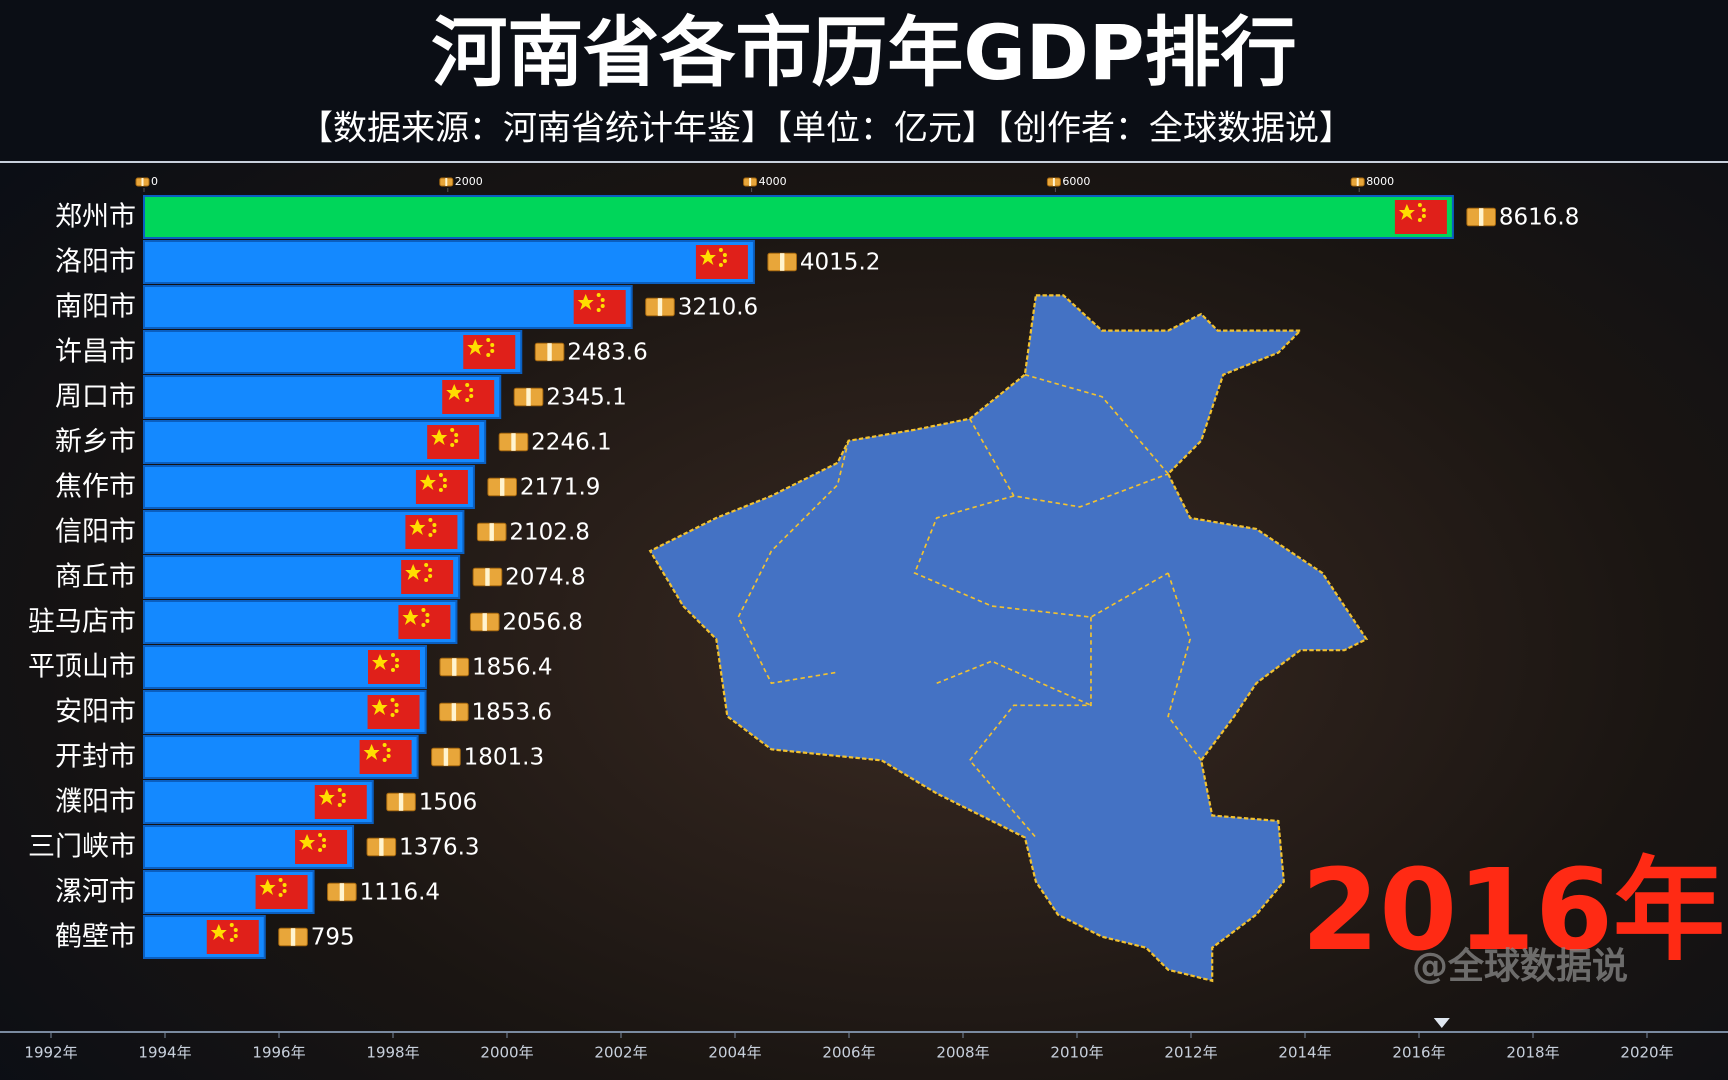  What do you see at coordinates (962, 1053) in the screenshot?
I see `timeline-label: 2008年` at bounding box center [962, 1053].